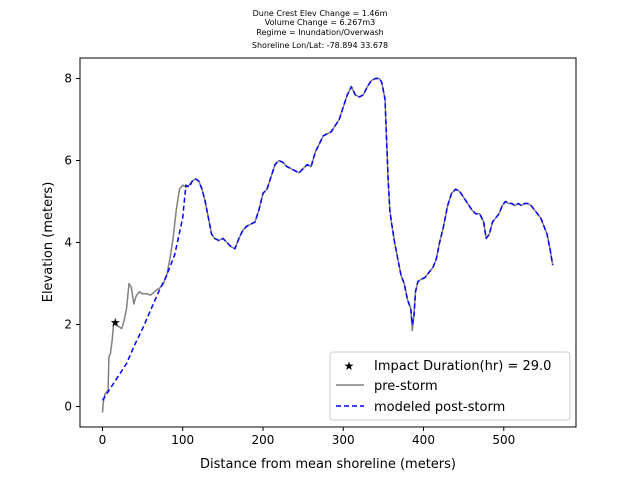 This screenshot has width=640, height=480. What do you see at coordinates (115, 322) in the screenshot?
I see `impact-duration-marker: ★` at bounding box center [115, 322].